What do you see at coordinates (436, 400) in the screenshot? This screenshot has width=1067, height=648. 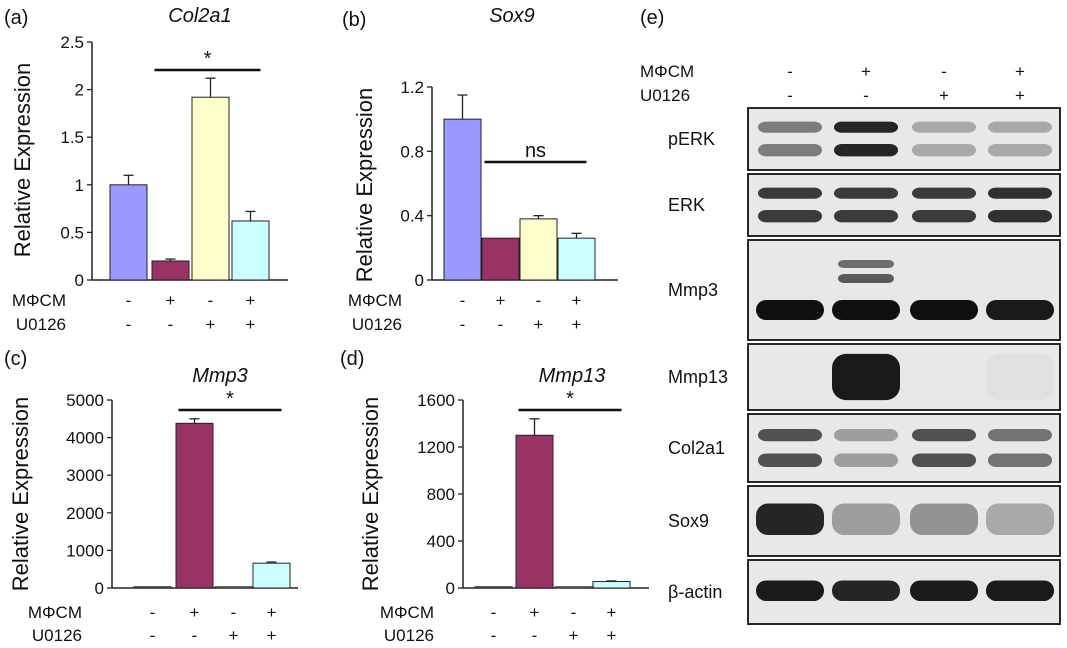 I see `y-tick-label: 1600` at bounding box center [436, 400].